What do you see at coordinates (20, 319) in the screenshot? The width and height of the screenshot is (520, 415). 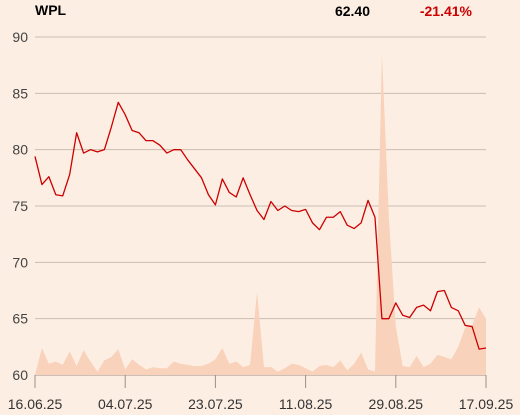 I see `y-tick-label: 65` at bounding box center [20, 319].